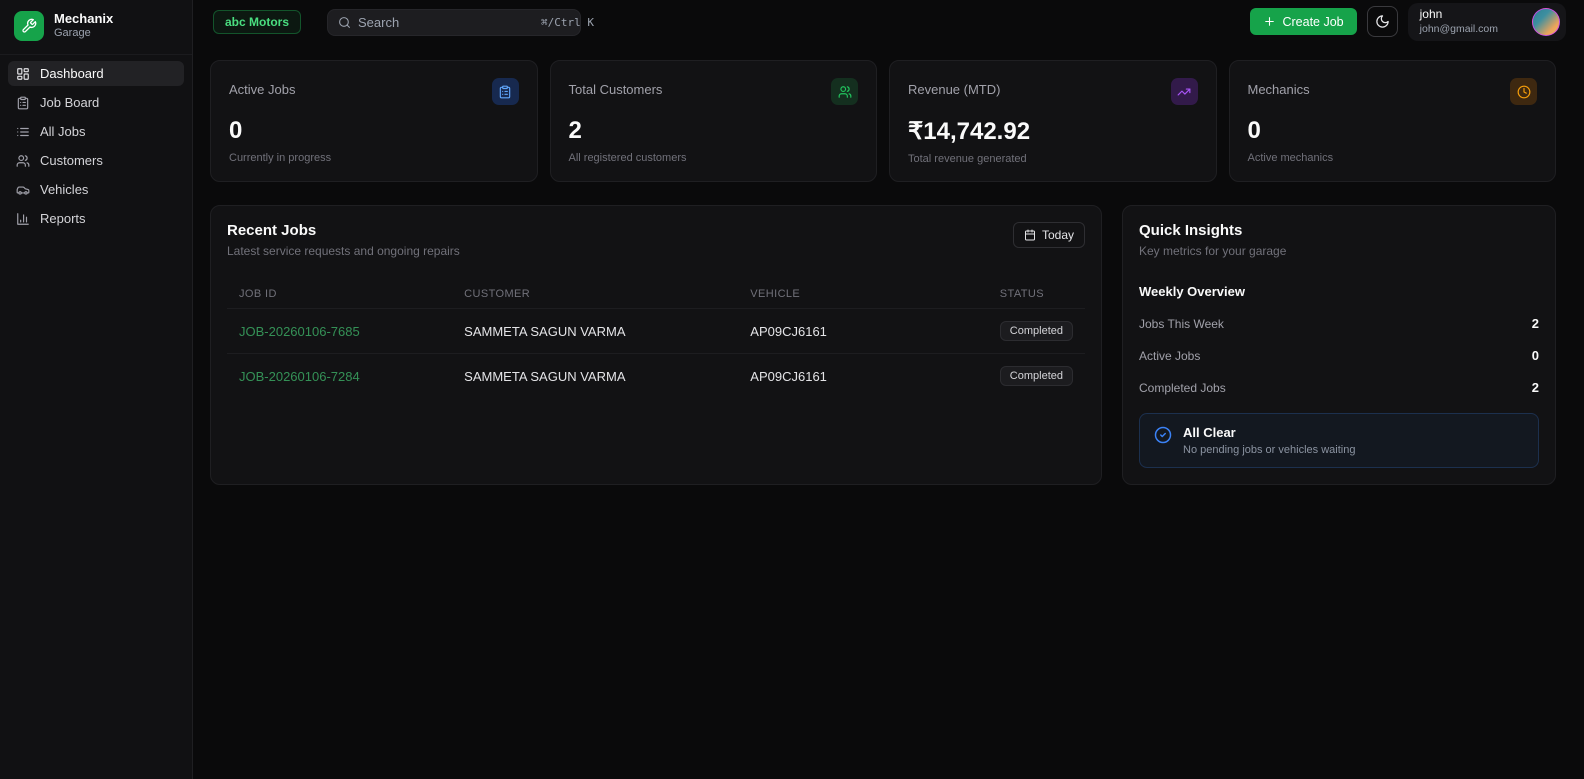 The height and width of the screenshot is (779, 1584). Describe the element at coordinates (96, 218) in the screenshot. I see `sidebar-item-reports: Reports` at that location.